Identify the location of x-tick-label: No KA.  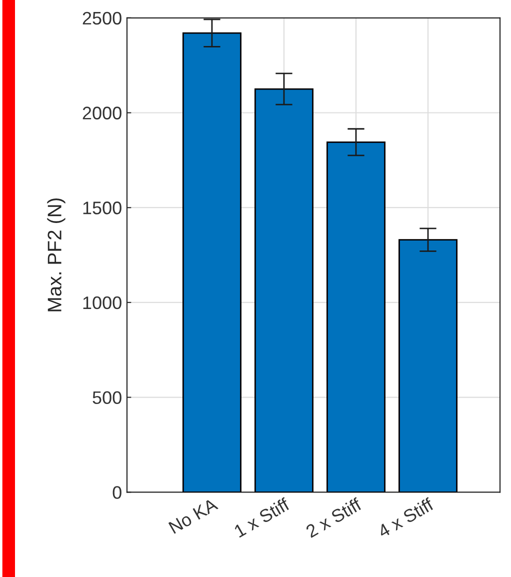
(193, 516).